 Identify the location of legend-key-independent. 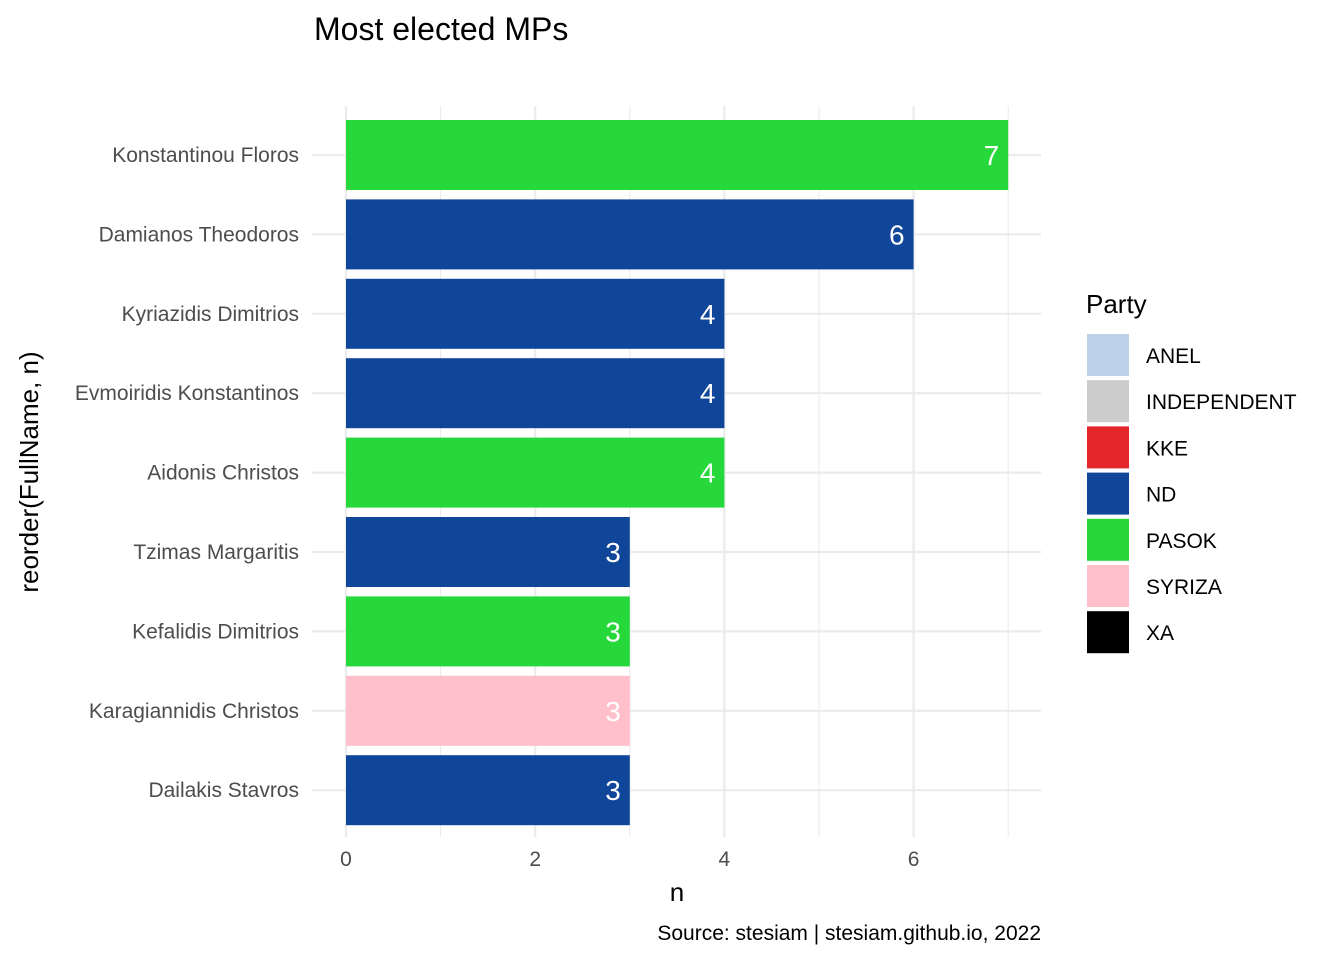
(1108, 401).